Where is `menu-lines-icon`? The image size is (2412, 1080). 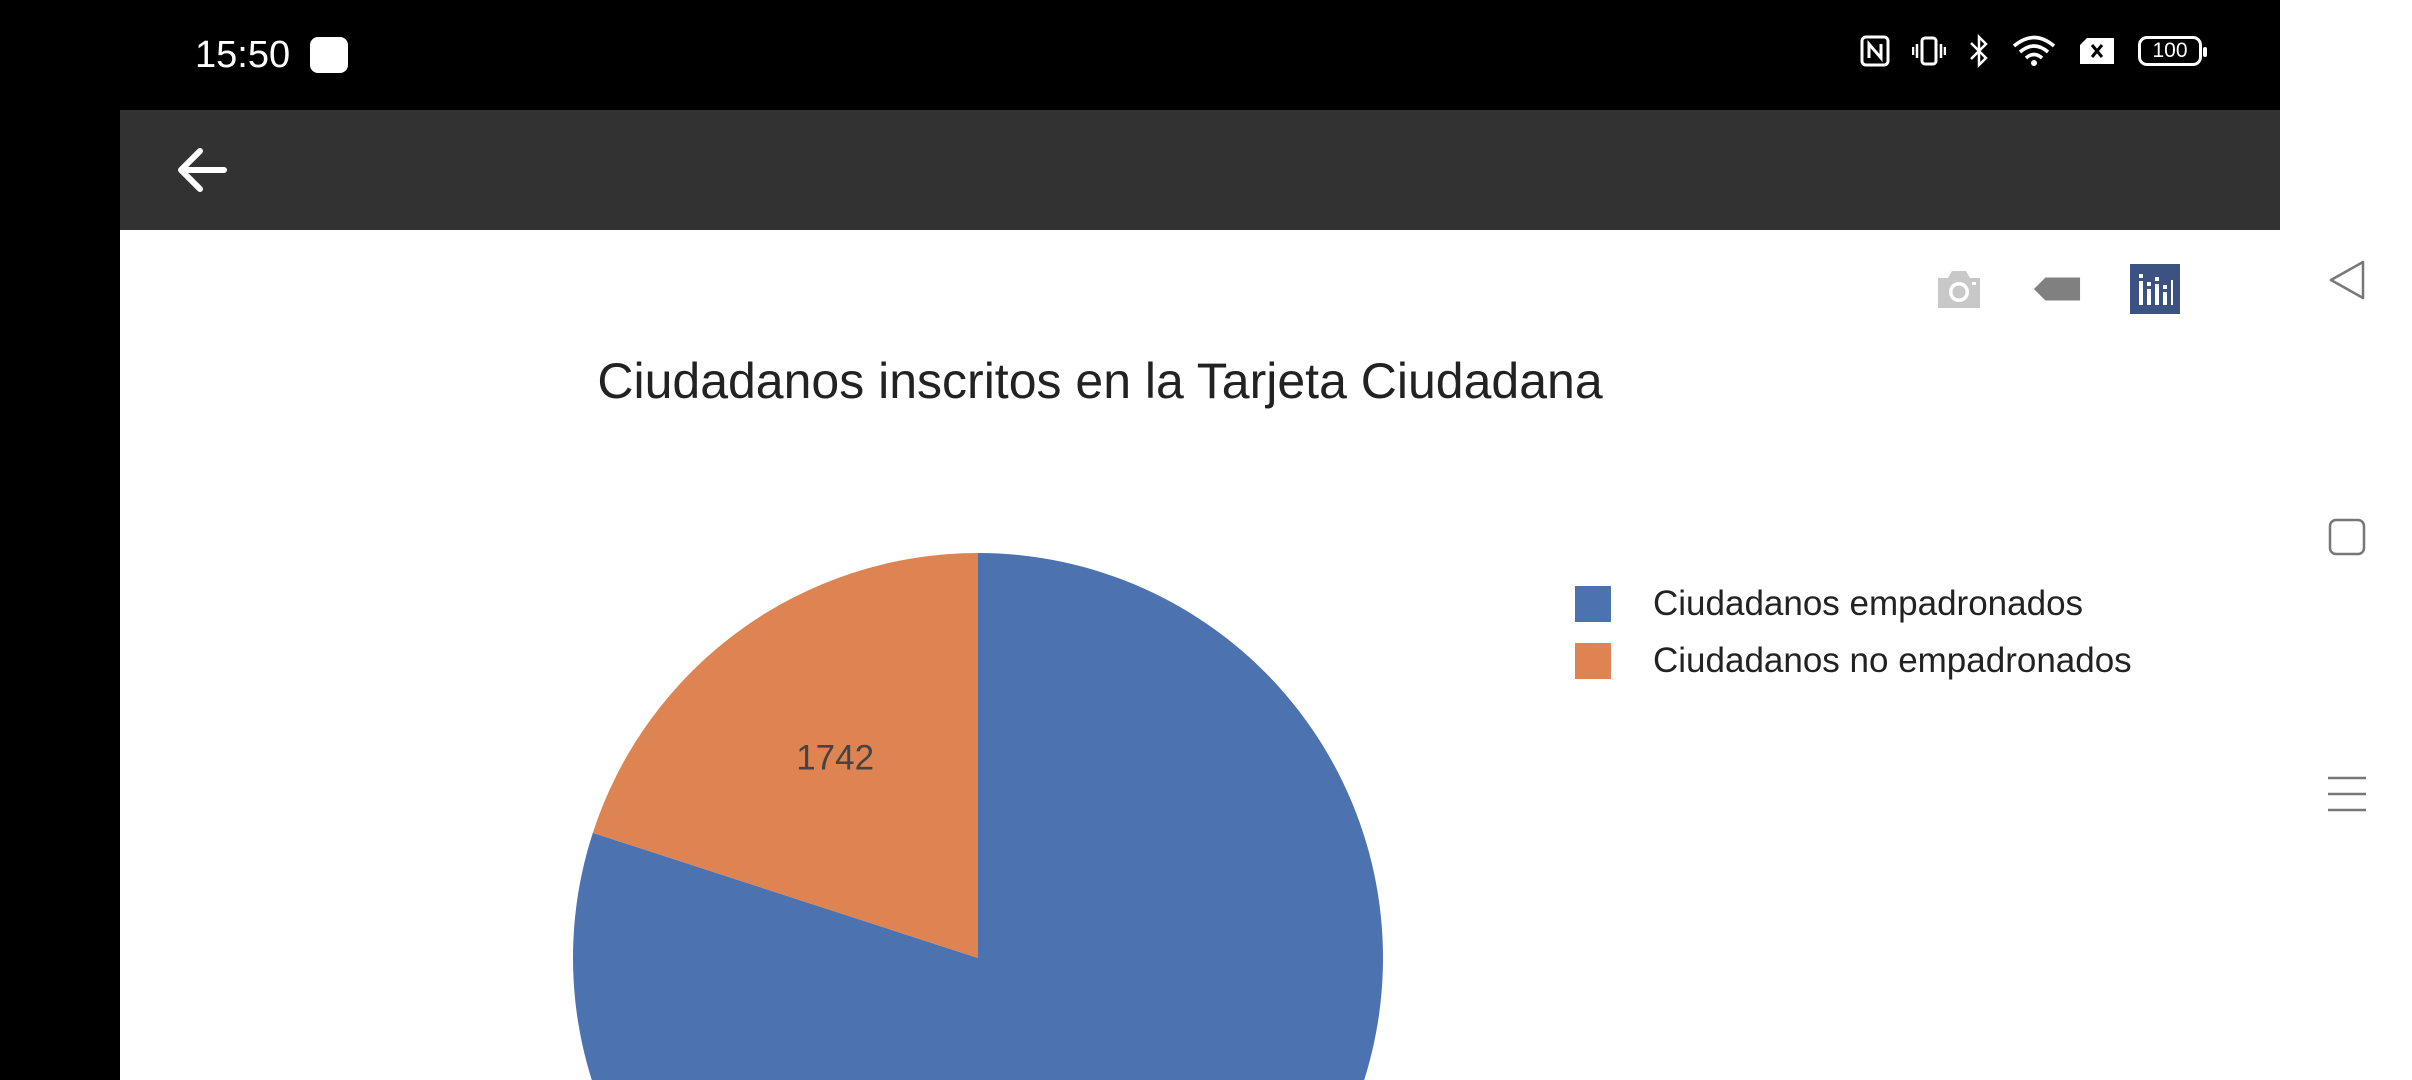 menu-lines-icon is located at coordinates (2347, 794).